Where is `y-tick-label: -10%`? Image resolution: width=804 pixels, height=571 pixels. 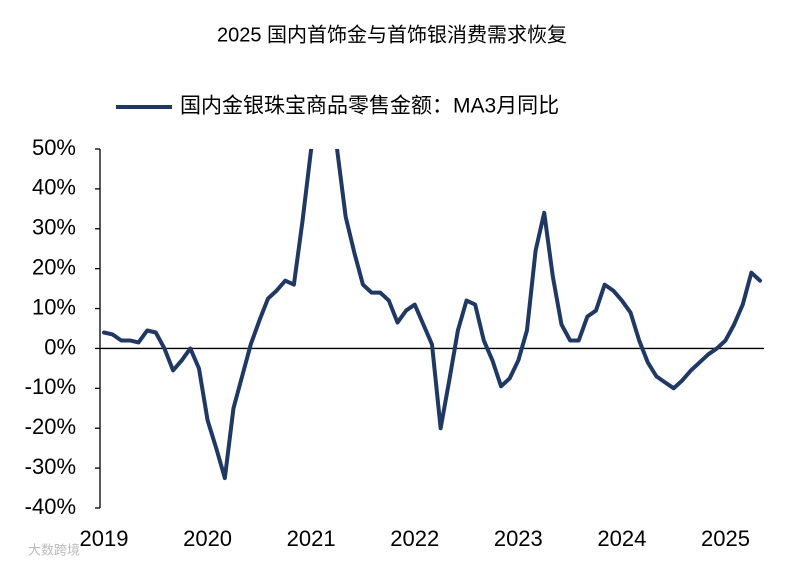 y-tick-label: -10% is located at coordinates (50, 386).